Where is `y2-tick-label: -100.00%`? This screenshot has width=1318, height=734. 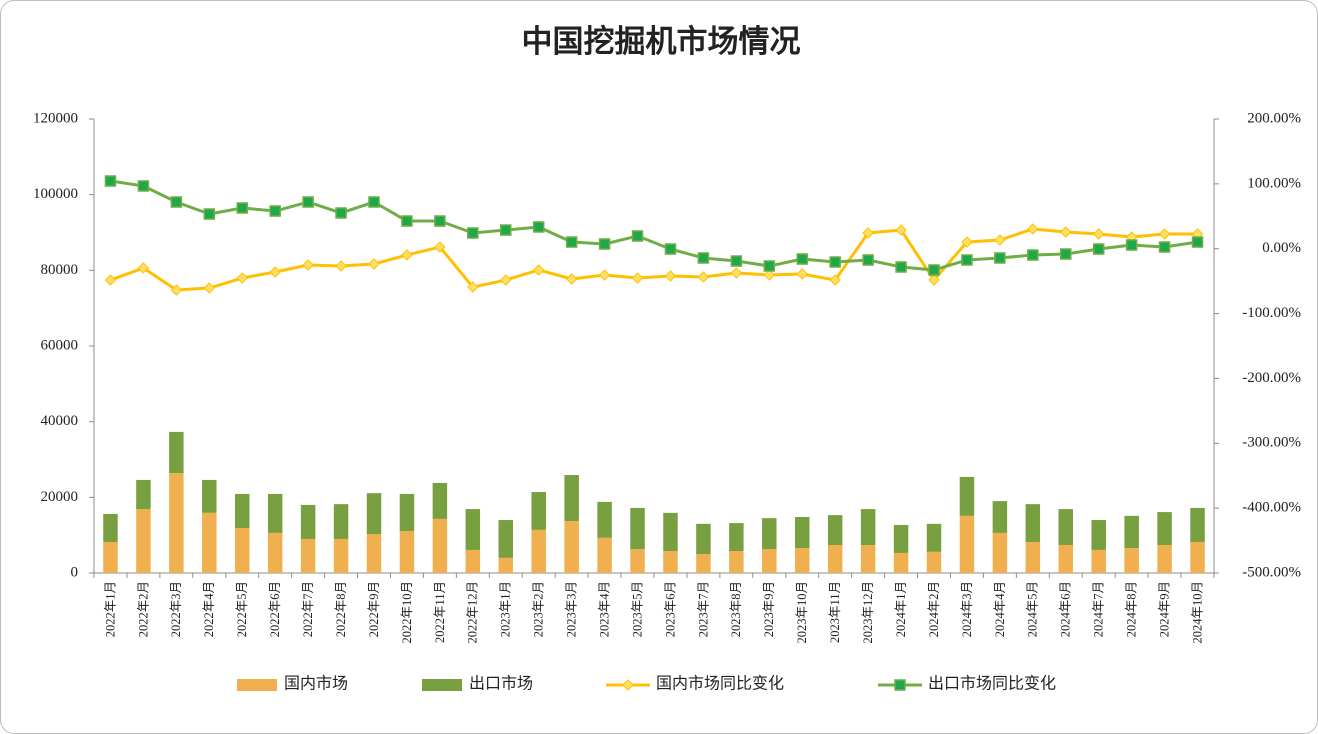
y2-tick-label: -100.00% is located at coordinates (1271, 313).